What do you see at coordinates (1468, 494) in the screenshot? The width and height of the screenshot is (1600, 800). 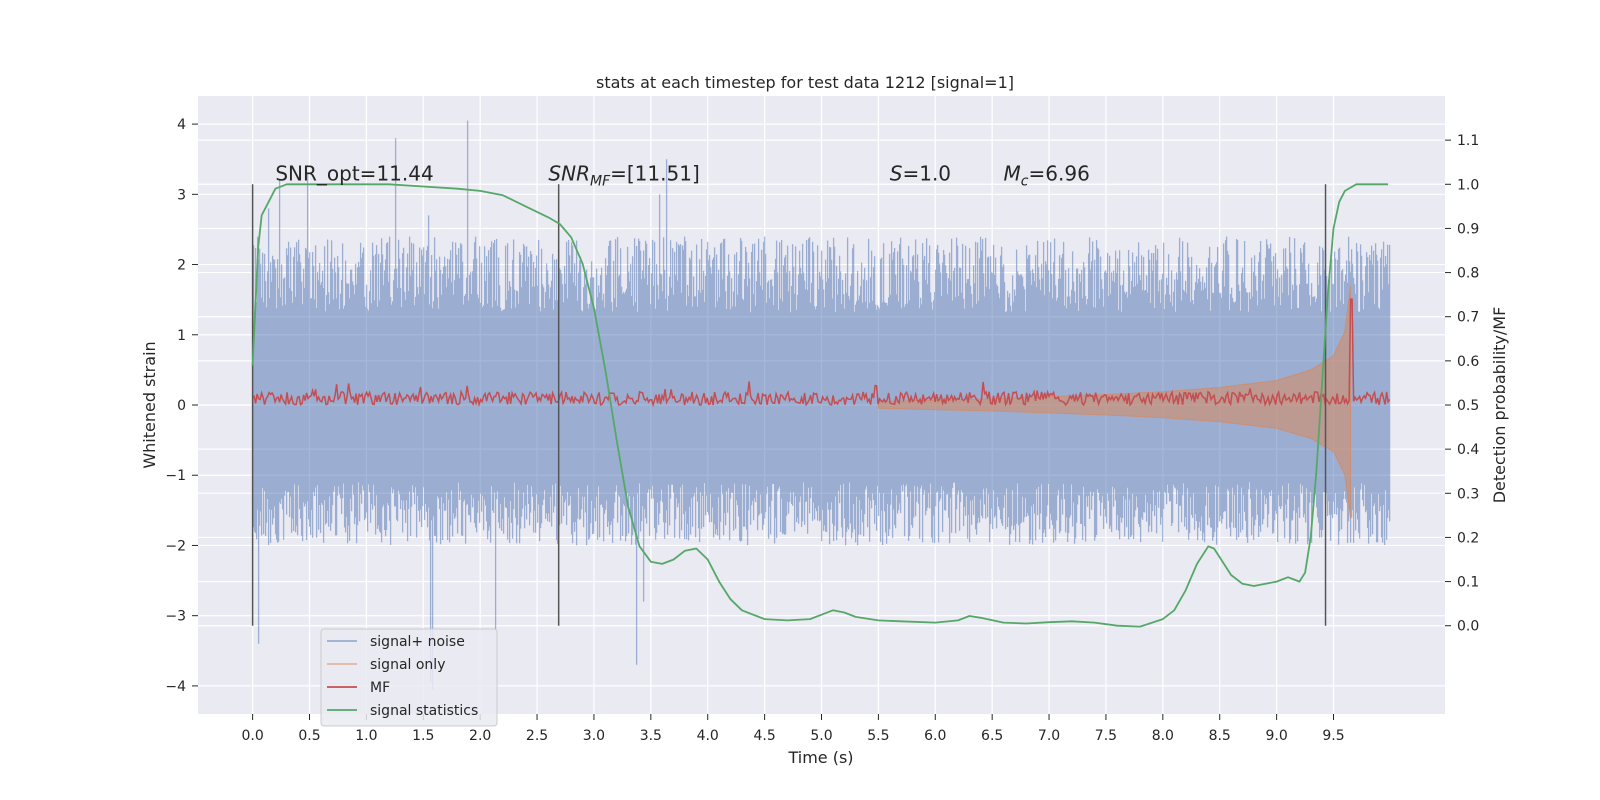 I see `y-right-tick-label: 0.3` at bounding box center [1468, 494].